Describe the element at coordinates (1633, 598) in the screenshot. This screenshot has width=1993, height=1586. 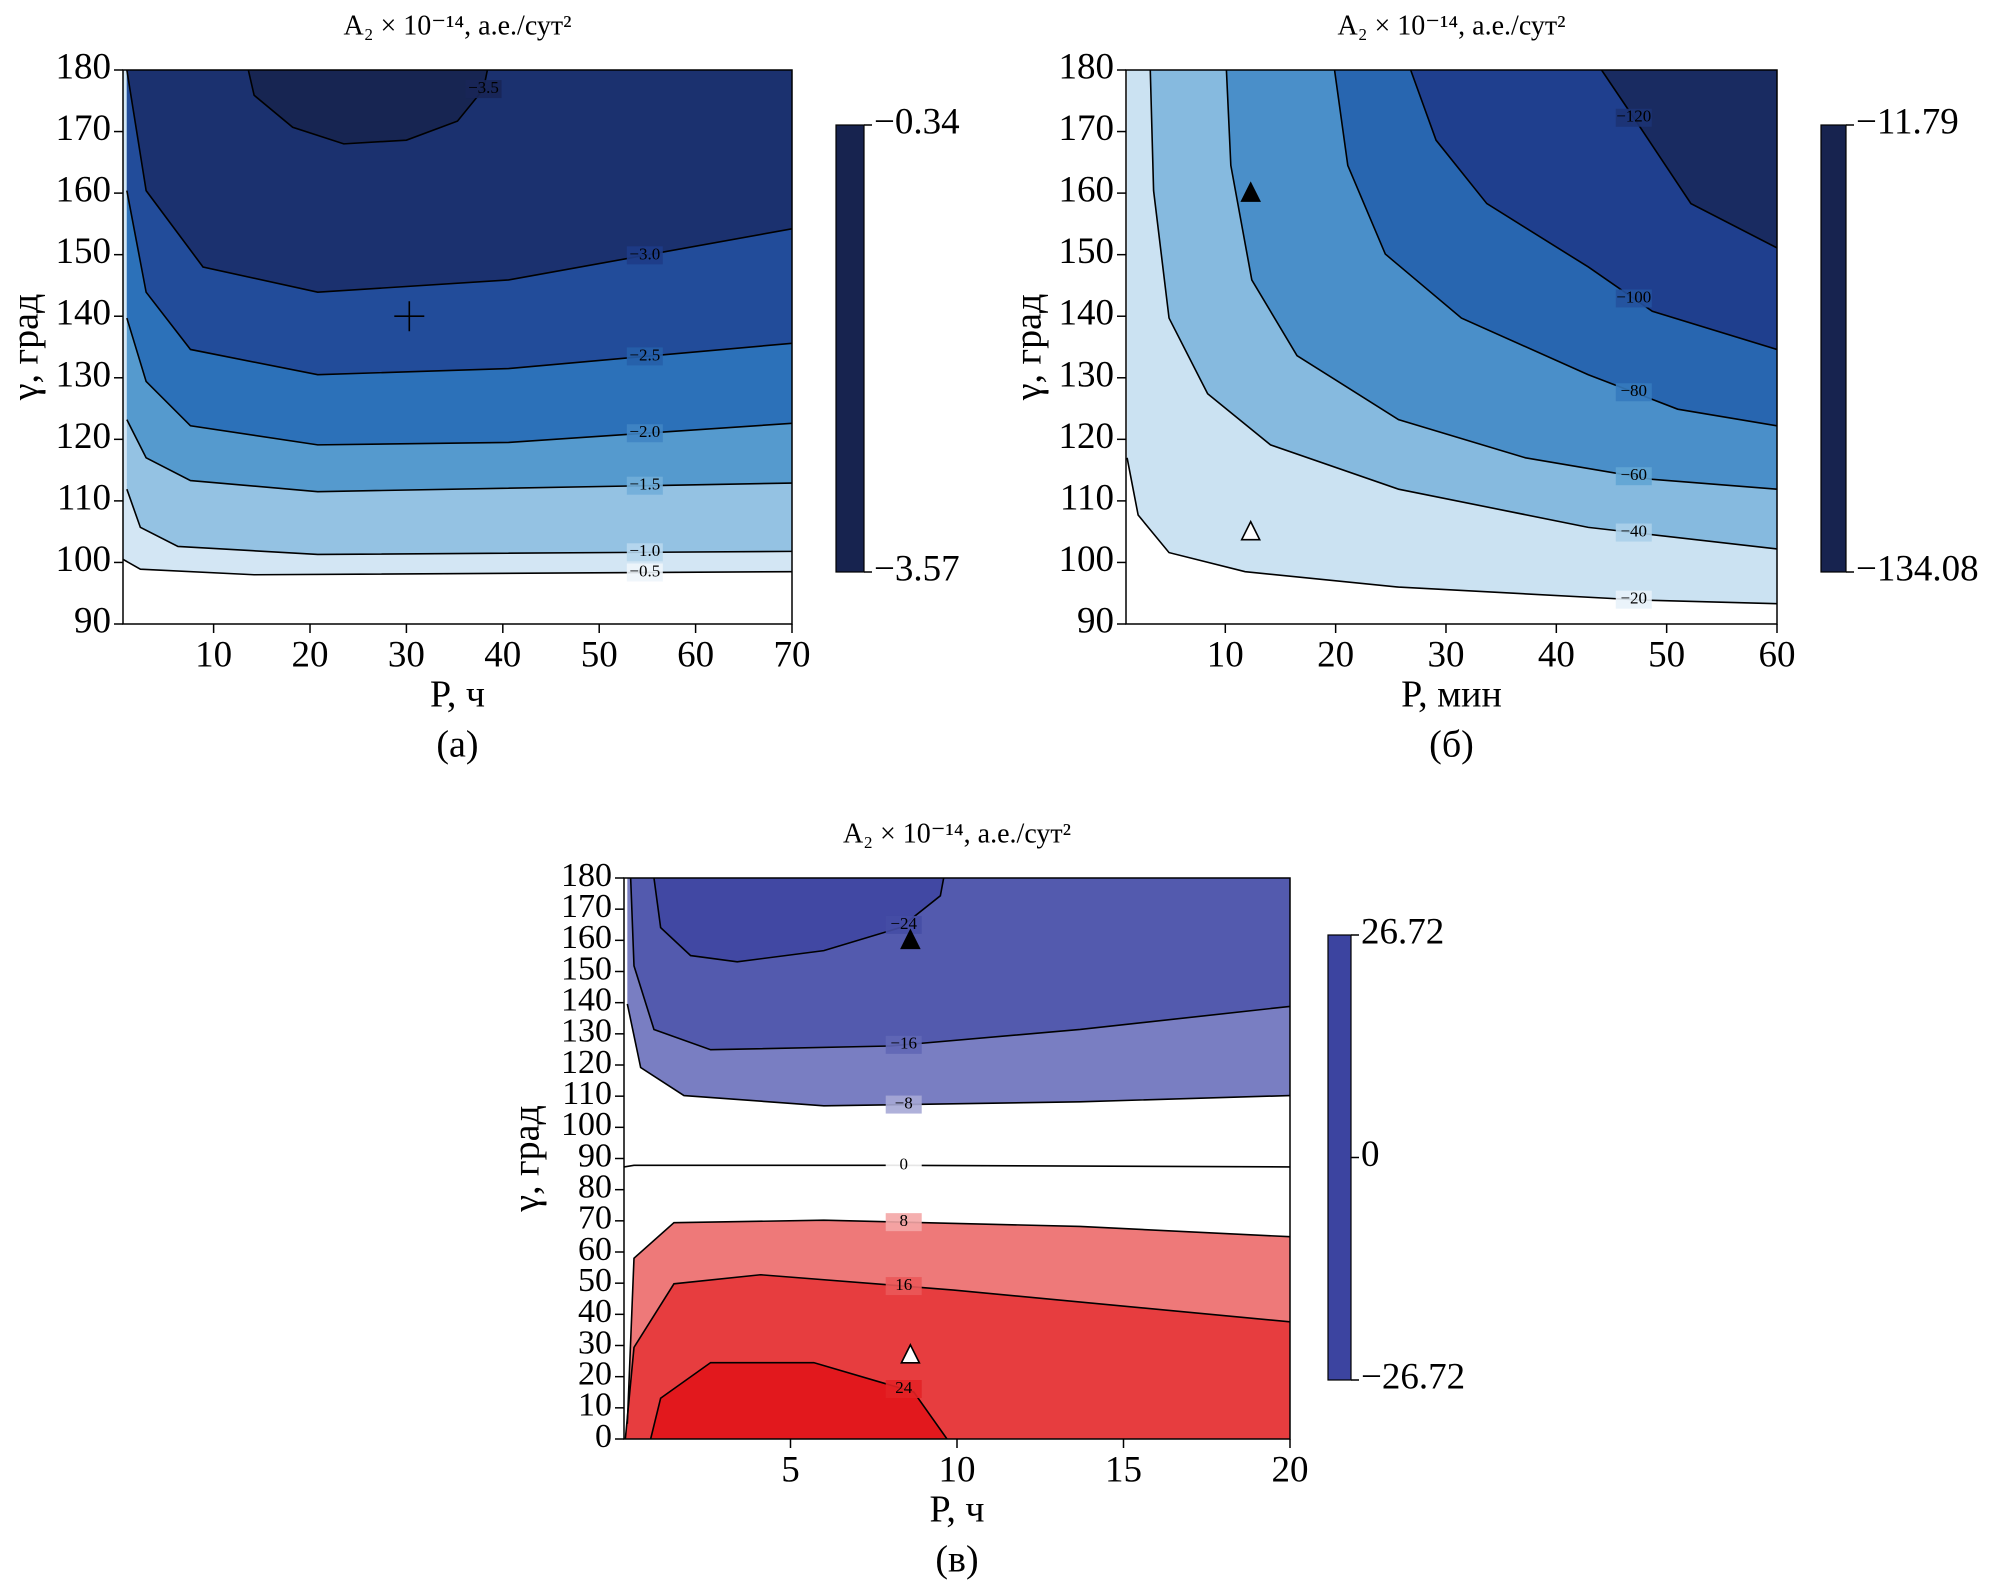
I see `contour-label: −20` at that location.